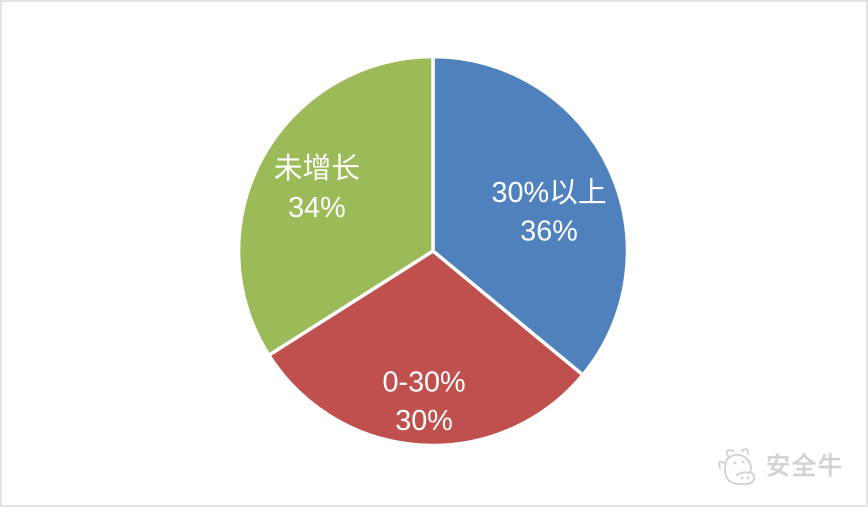 The height and width of the screenshot is (507, 868). I want to click on watermark: 安全牛, so click(779, 467).